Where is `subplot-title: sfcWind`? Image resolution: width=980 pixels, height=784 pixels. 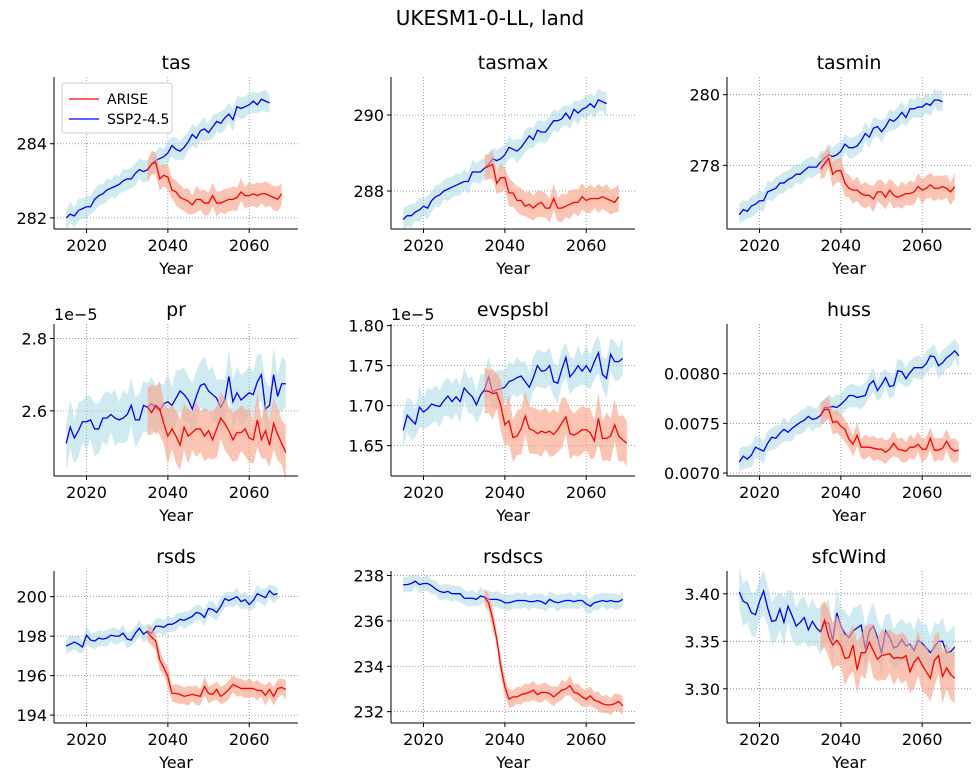
subplot-title: sfcWind is located at coordinates (849, 557).